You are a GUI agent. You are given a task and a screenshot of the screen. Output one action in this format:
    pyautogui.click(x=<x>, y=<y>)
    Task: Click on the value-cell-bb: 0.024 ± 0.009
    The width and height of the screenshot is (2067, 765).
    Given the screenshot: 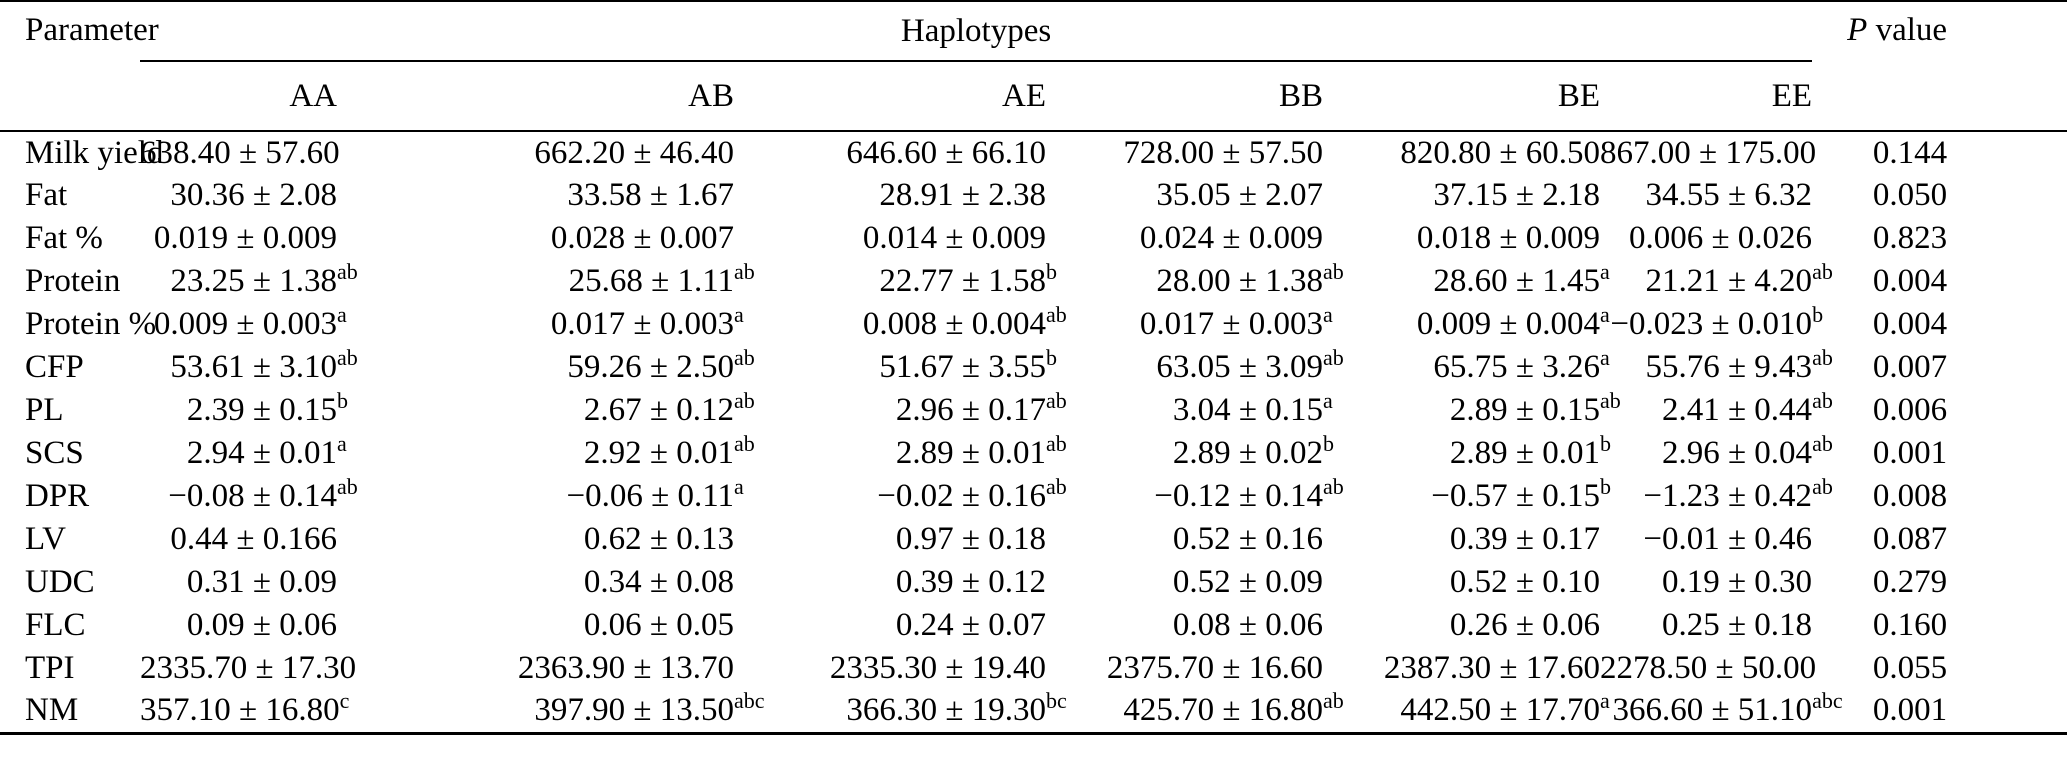 What is the action you would take?
    pyautogui.click(x=1184, y=238)
    